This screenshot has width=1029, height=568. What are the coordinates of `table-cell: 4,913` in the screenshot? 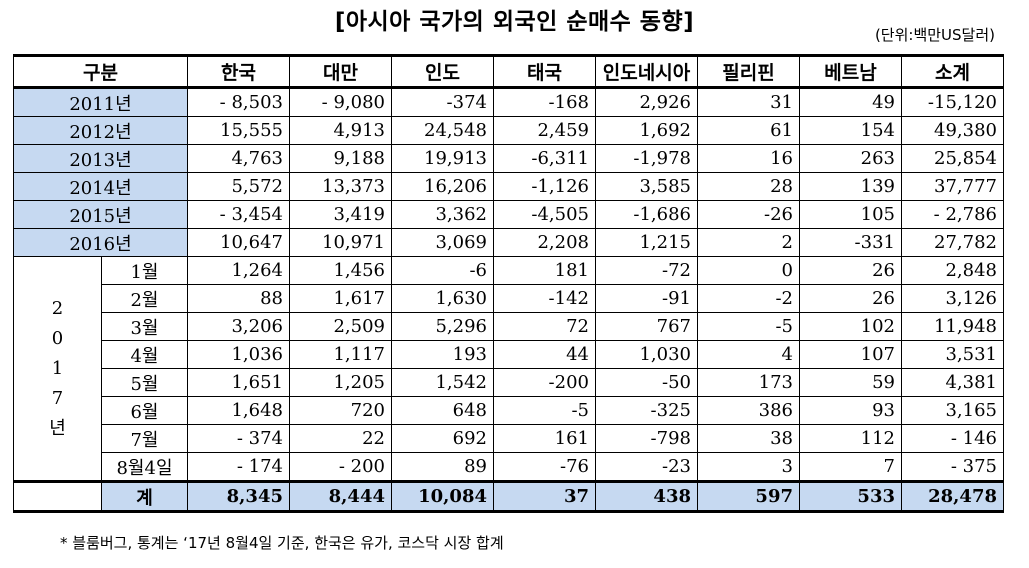 It's located at (340, 130).